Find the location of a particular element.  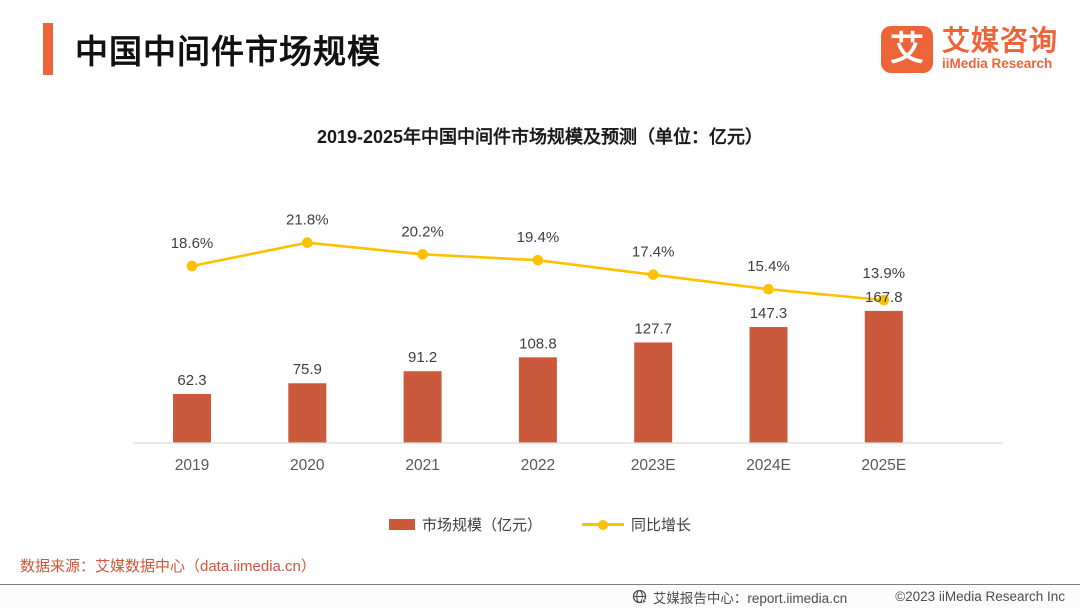

bar-value-label: 91.2 is located at coordinates (422, 357).